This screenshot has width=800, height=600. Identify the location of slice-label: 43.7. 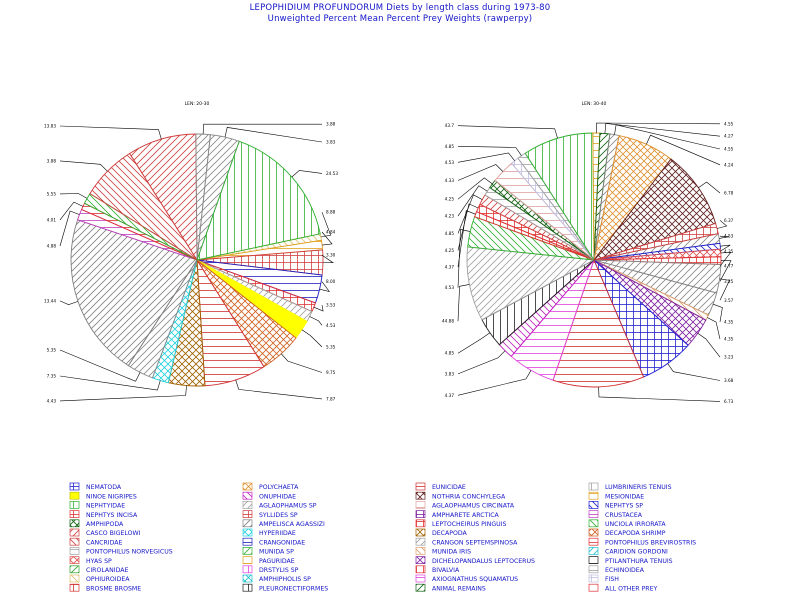
(450, 125).